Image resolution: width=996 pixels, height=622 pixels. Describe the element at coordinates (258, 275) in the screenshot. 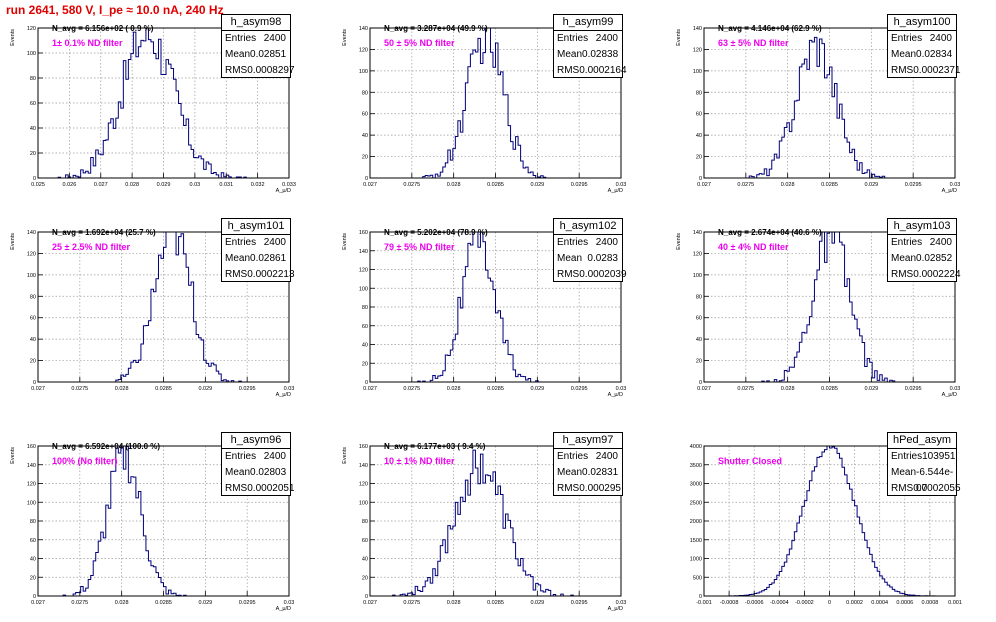

I see `stats-rms-row: RMS 0.0002213` at that location.